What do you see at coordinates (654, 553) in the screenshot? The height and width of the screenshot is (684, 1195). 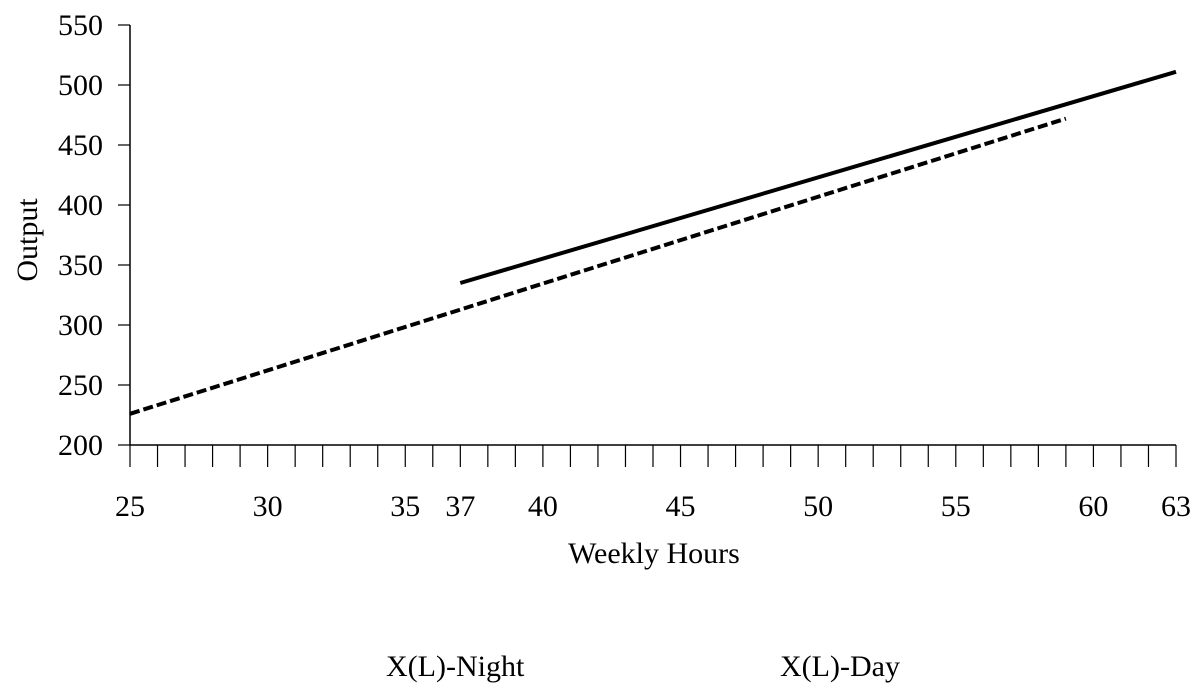 I see `x-axis-title: Weekly Hours` at bounding box center [654, 553].